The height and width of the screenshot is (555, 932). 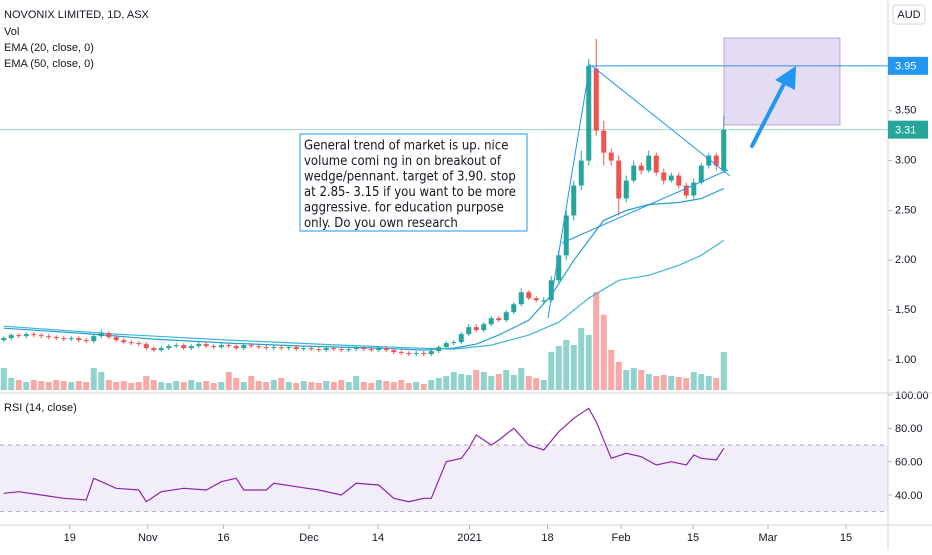 I want to click on legend-ema20: EMA (20, close, 0), so click(x=49, y=48).